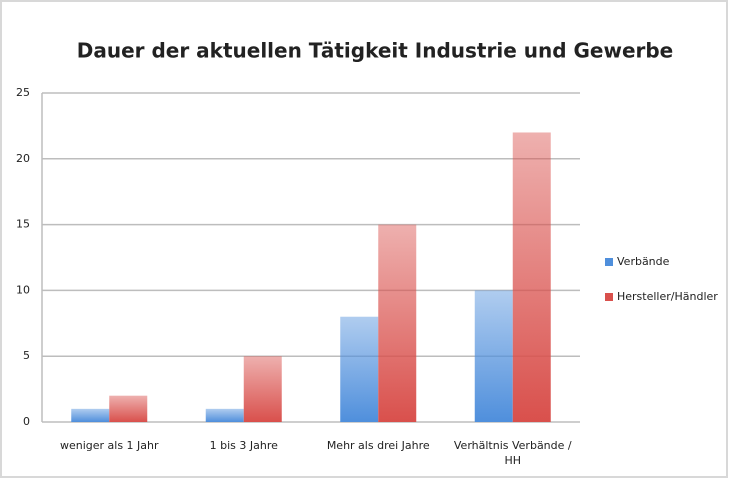 The image size is (730, 479). I want to click on x-tick-label: Verhältnis Verbände / HH, so click(512, 453).